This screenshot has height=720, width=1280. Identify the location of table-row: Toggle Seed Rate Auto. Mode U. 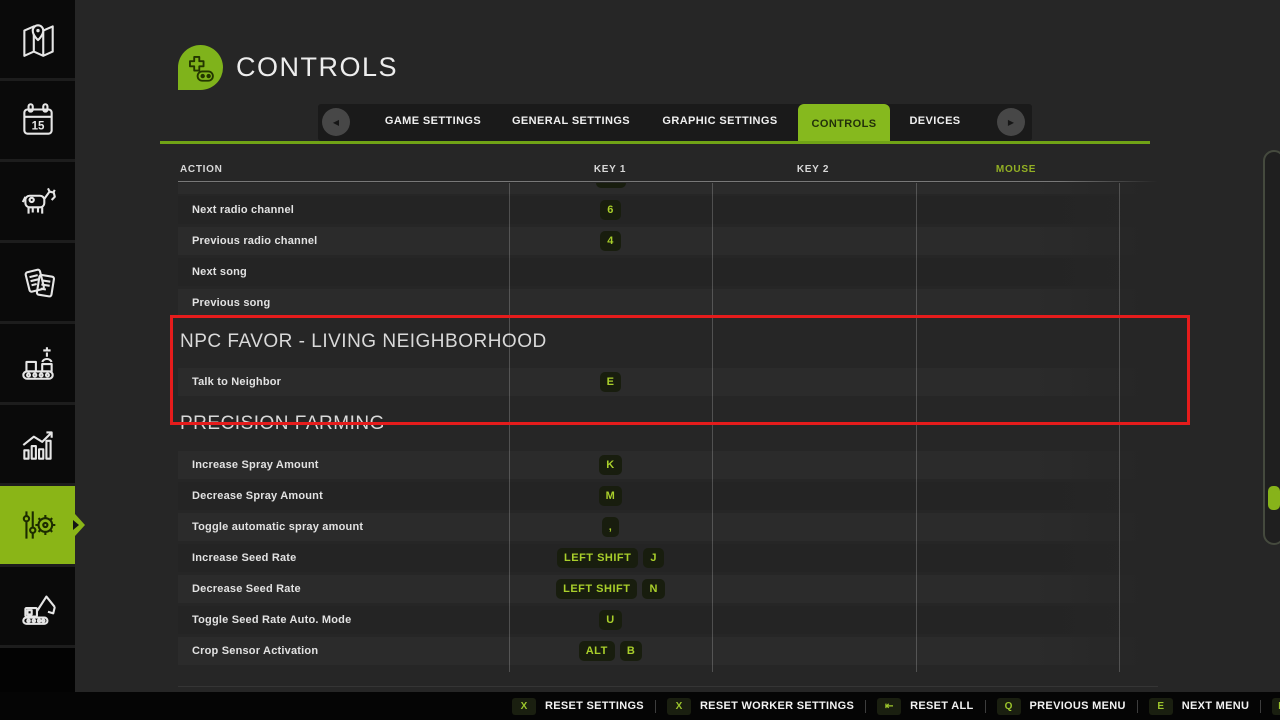
(664, 620).